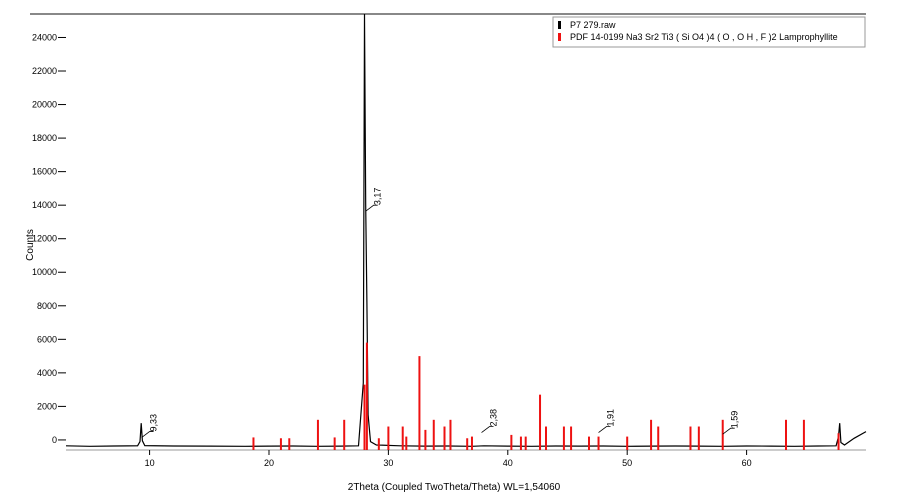  What do you see at coordinates (30, 245) in the screenshot?
I see `y-axis-label: Counts` at bounding box center [30, 245].